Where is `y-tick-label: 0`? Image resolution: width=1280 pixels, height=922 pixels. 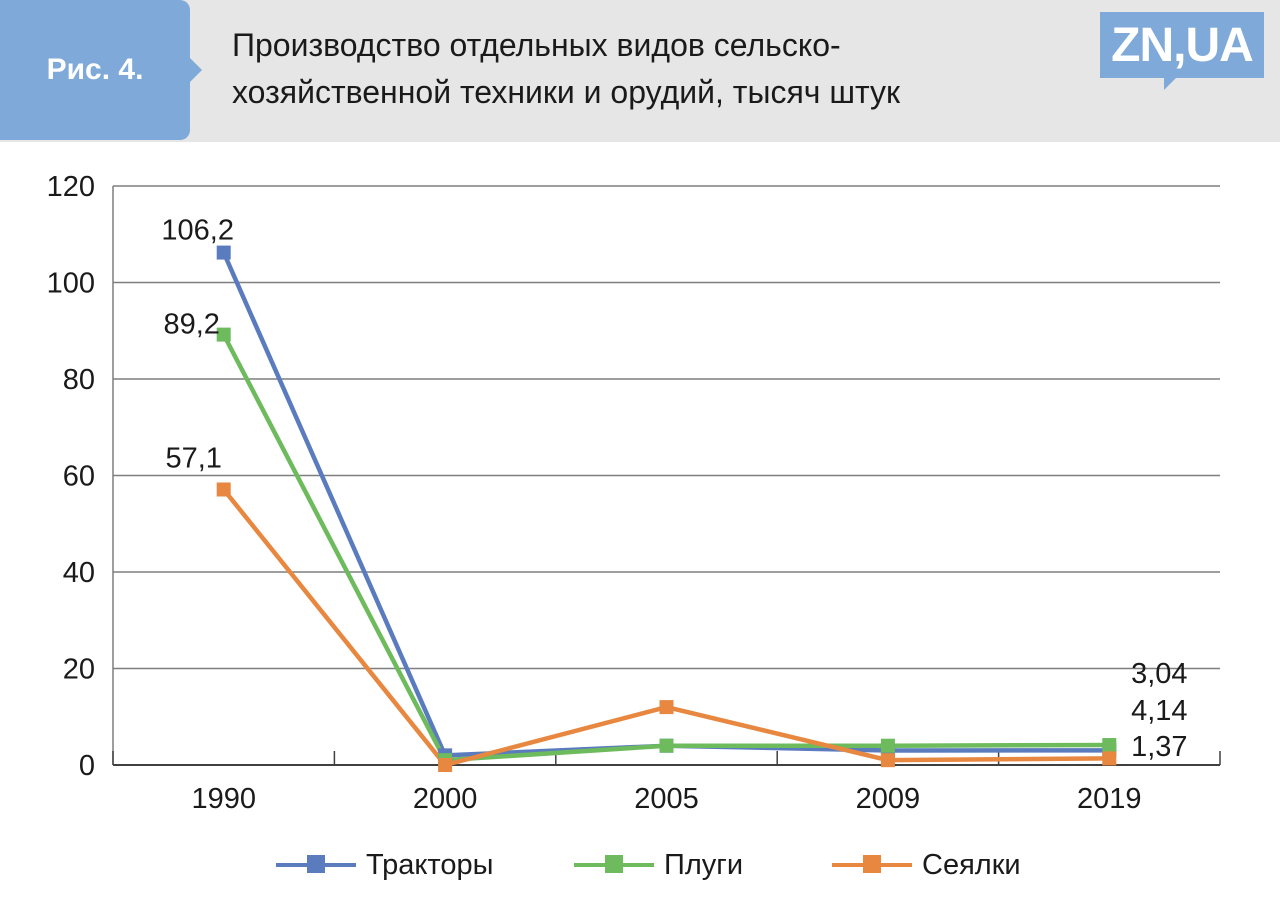 y-tick-label: 0 is located at coordinates (87, 766).